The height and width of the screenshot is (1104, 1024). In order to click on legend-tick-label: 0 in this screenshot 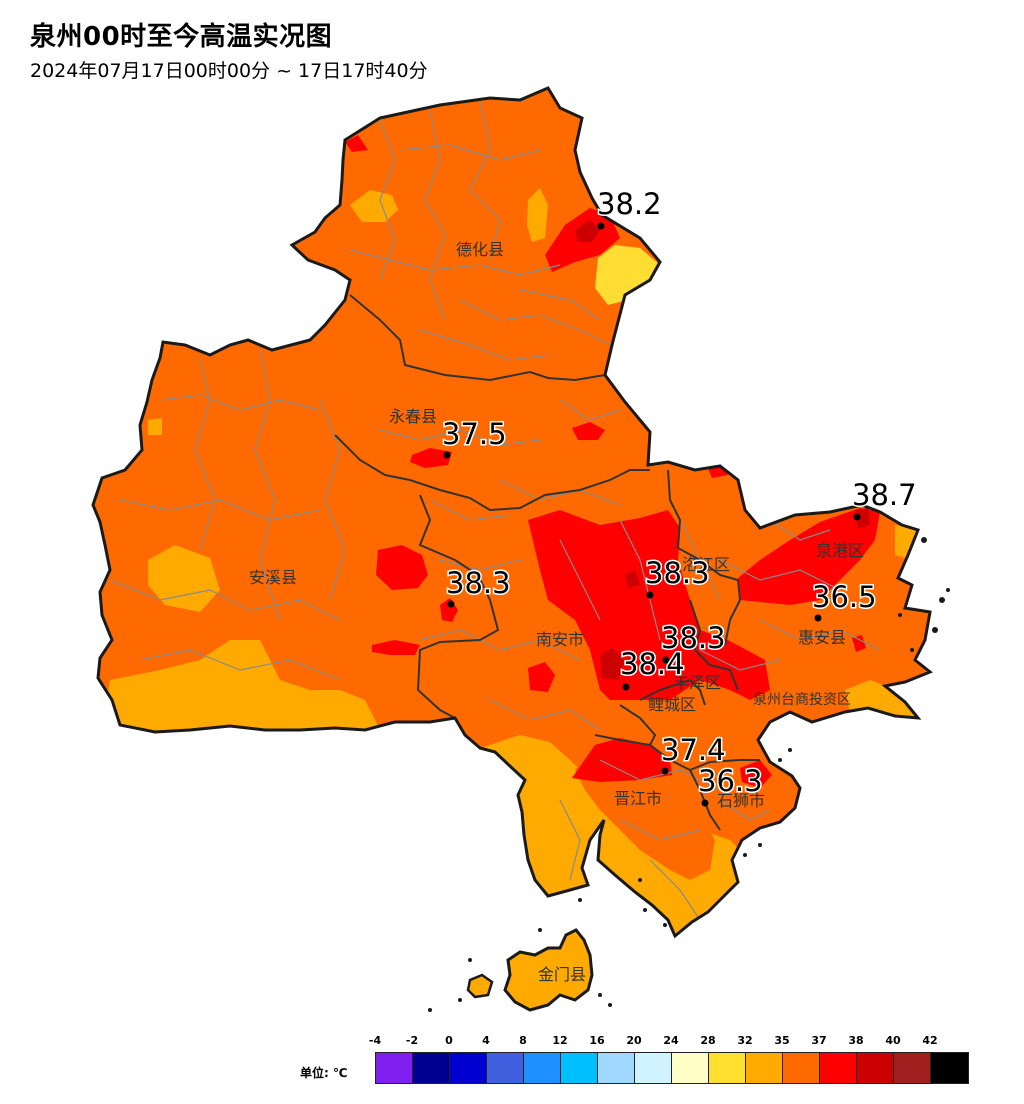, I will do `click(449, 1040)`.